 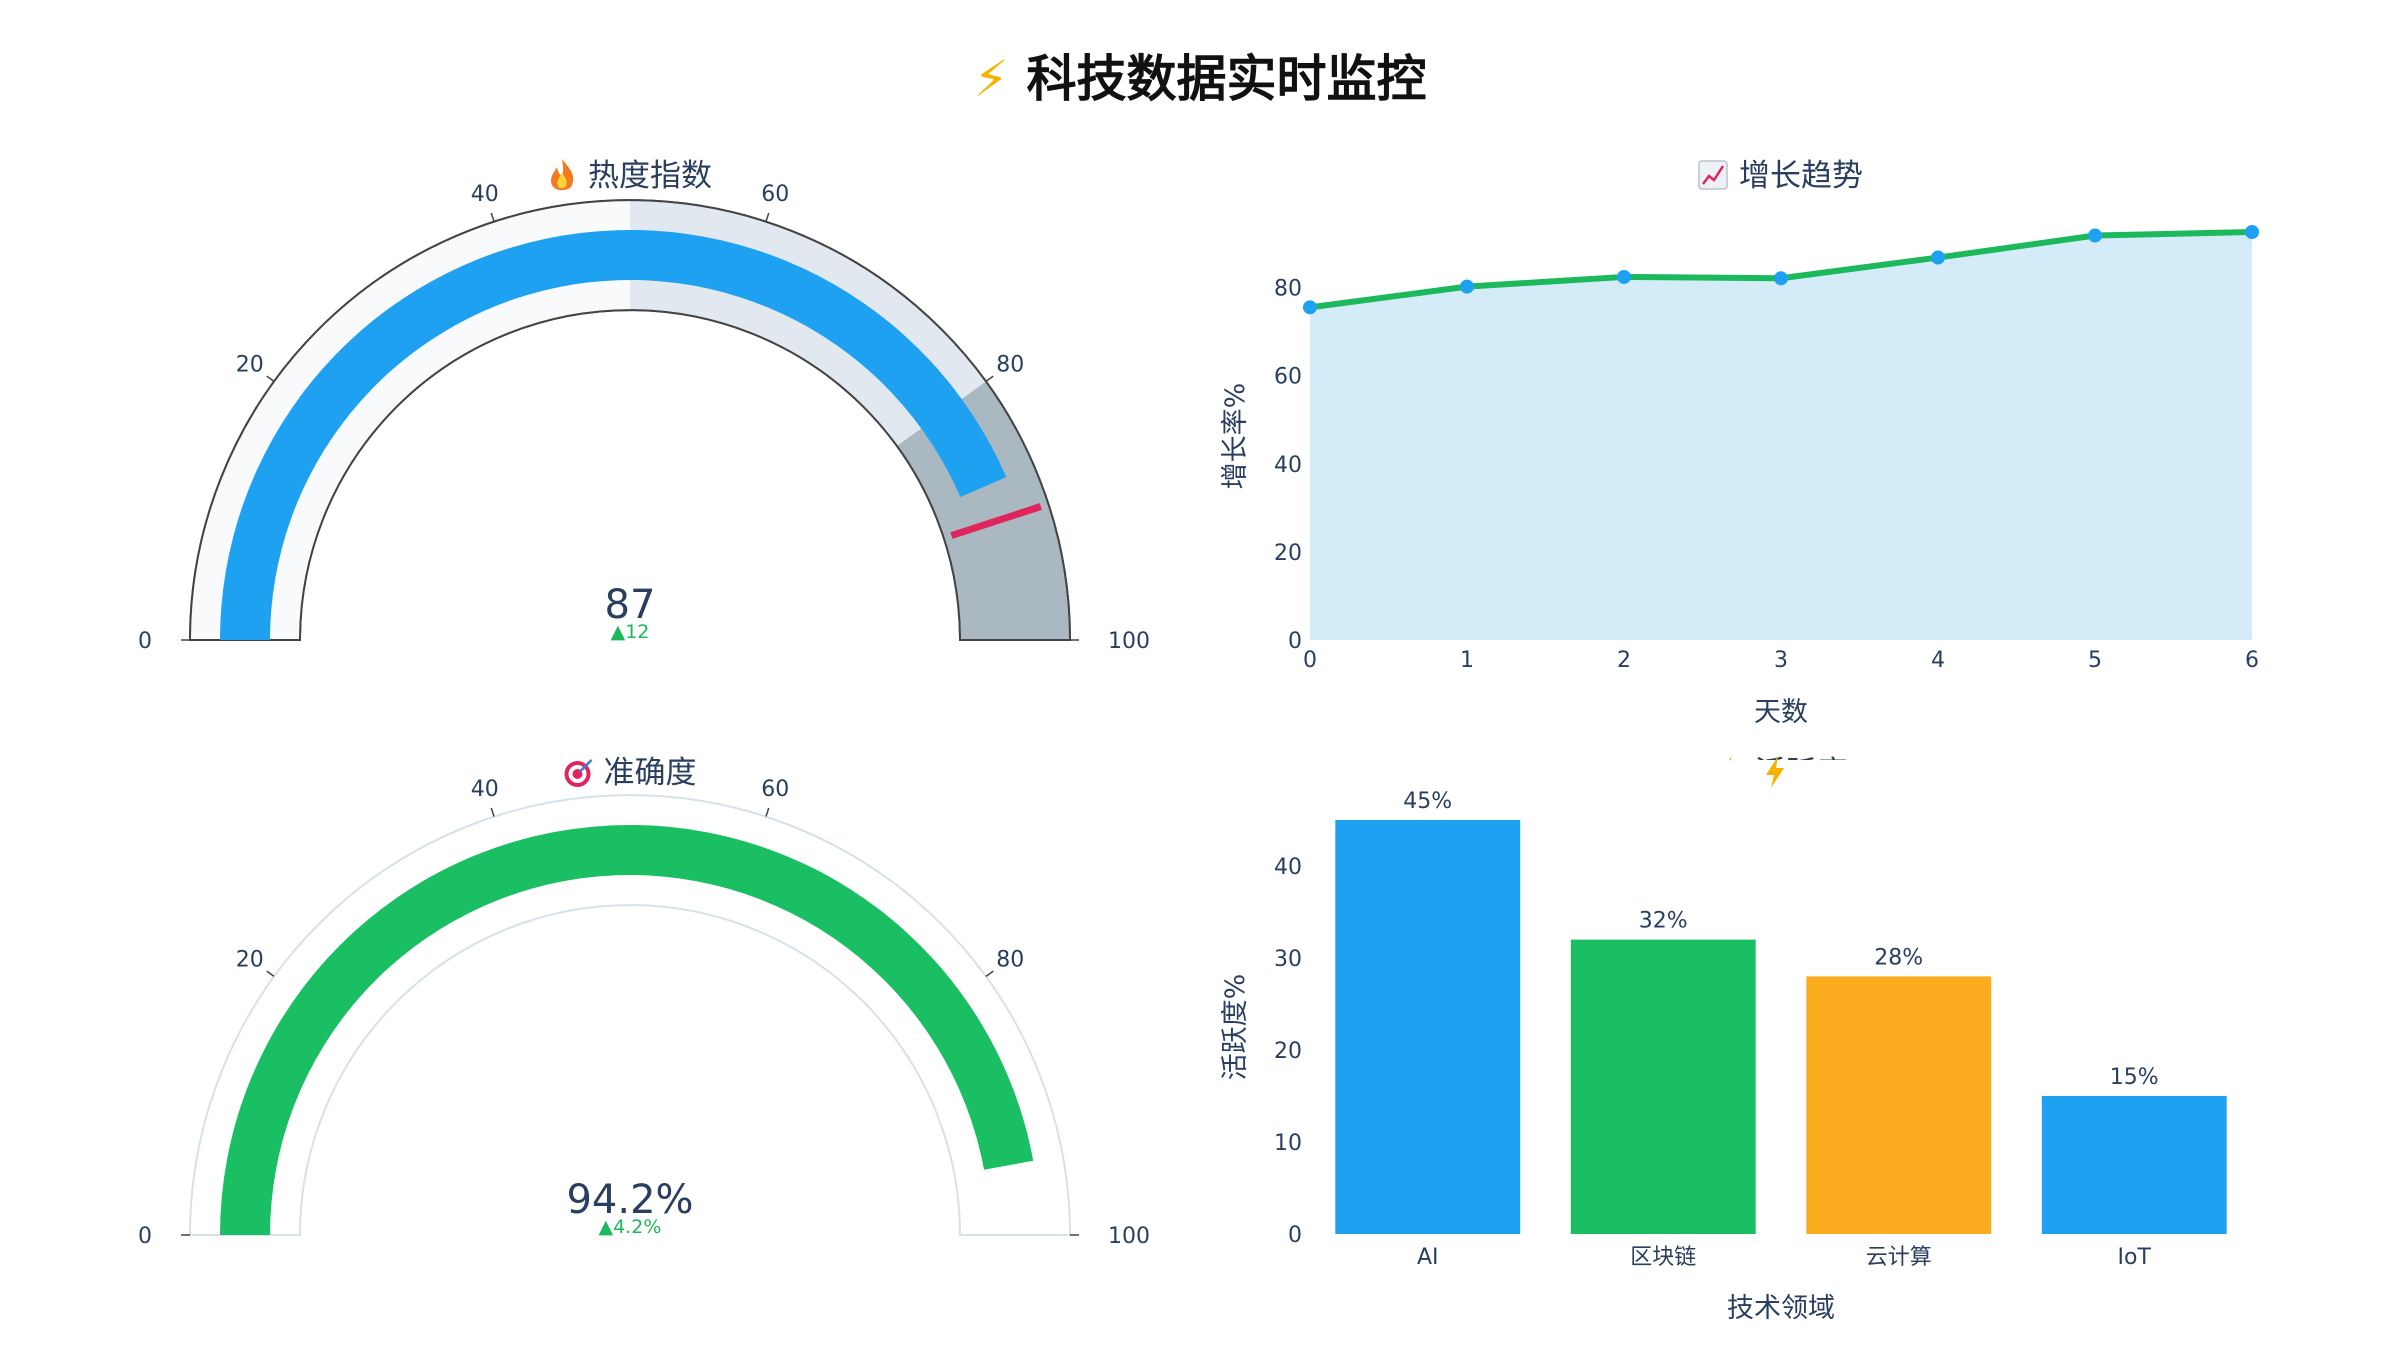 I want to click on growth-x-tick-0: 0, so click(x=1310, y=660).